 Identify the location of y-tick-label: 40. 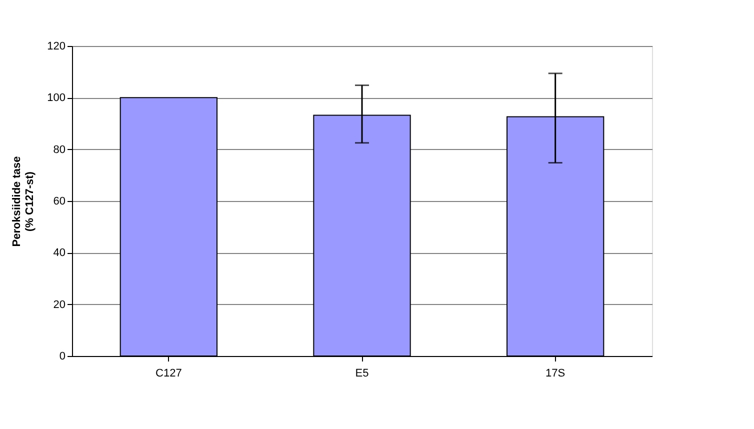
(59, 253).